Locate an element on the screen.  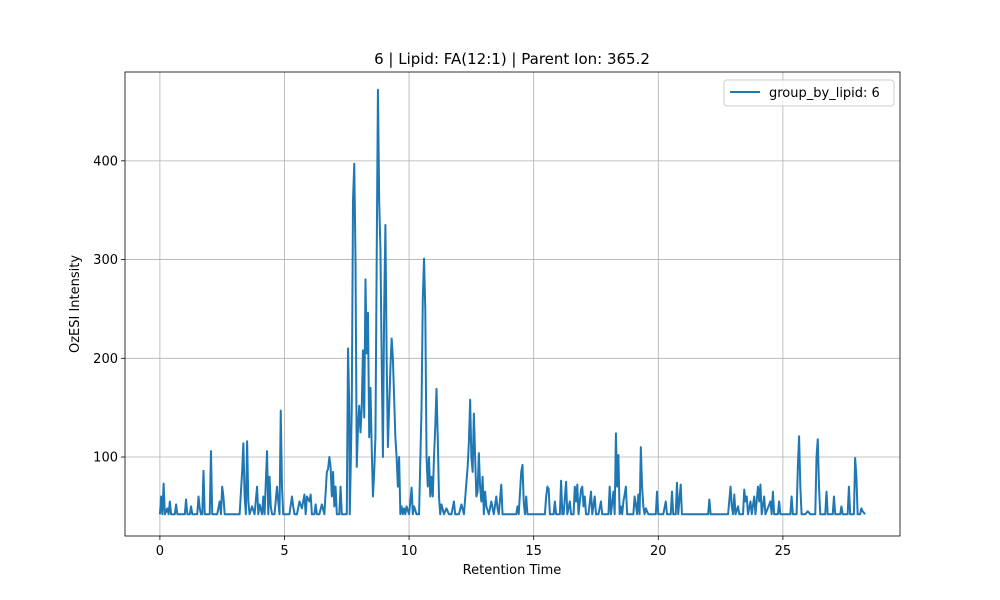
y-axis-label: OzESI Intensity is located at coordinates (75, 304).